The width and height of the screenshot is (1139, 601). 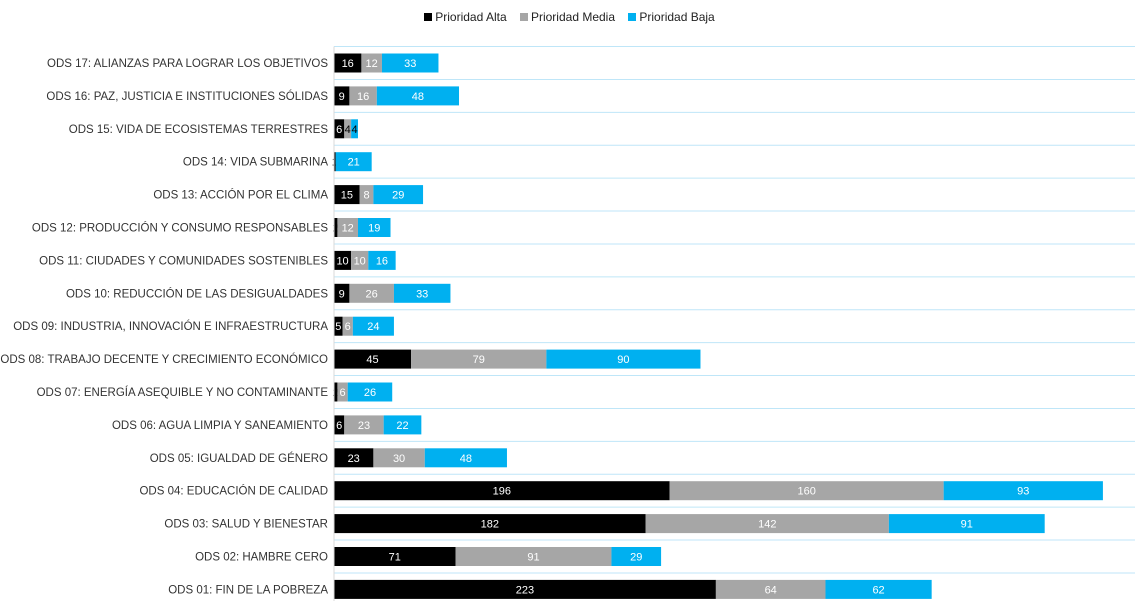 I want to click on data-label-alta: 196, so click(x=502, y=492).